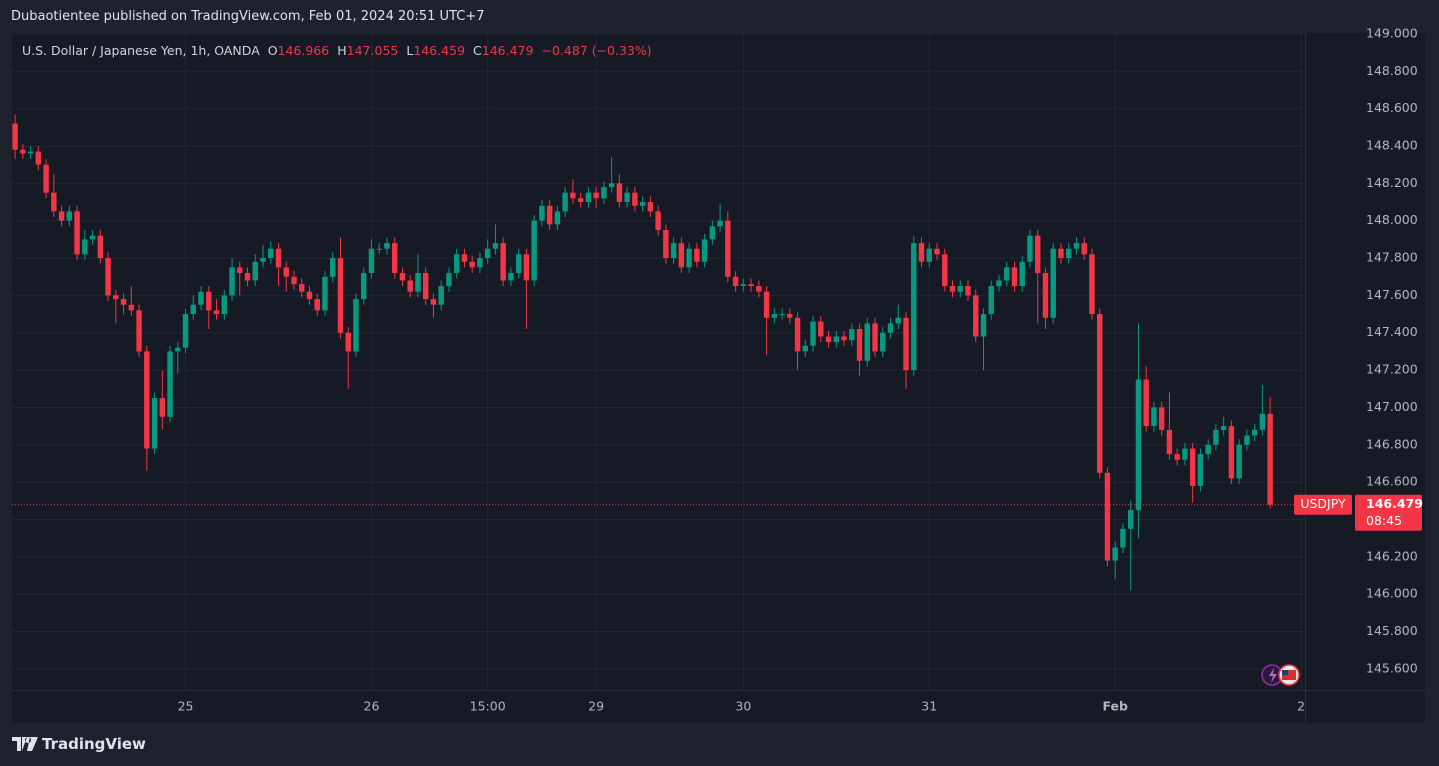  Describe the element at coordinates (1392, 219) in the screenshot. I see `y-tick-label: 148.000` at that location.